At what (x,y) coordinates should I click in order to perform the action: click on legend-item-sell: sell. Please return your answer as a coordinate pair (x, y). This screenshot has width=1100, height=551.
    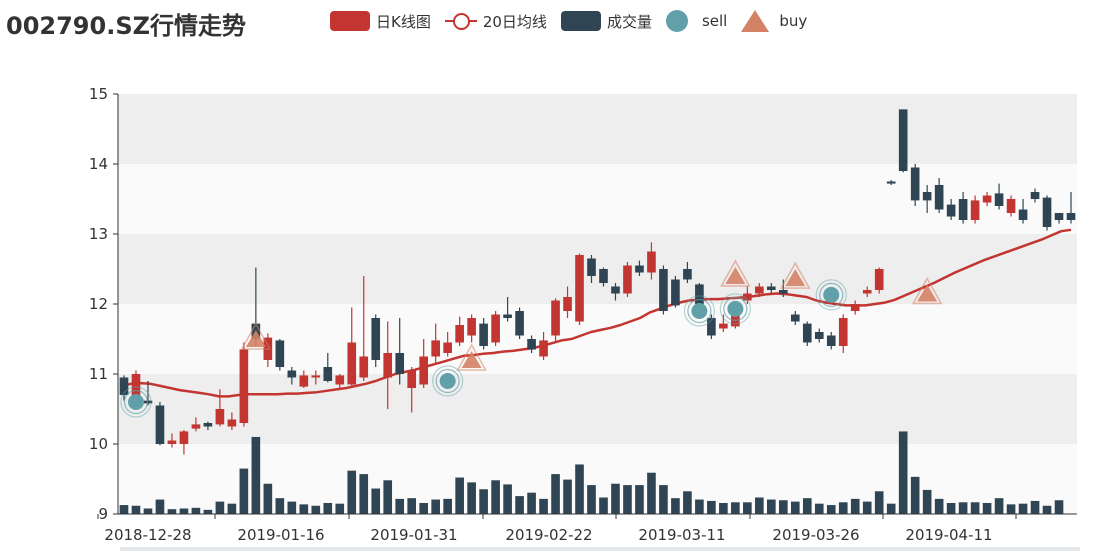
    Looking at the image, I should click on (696, 21).